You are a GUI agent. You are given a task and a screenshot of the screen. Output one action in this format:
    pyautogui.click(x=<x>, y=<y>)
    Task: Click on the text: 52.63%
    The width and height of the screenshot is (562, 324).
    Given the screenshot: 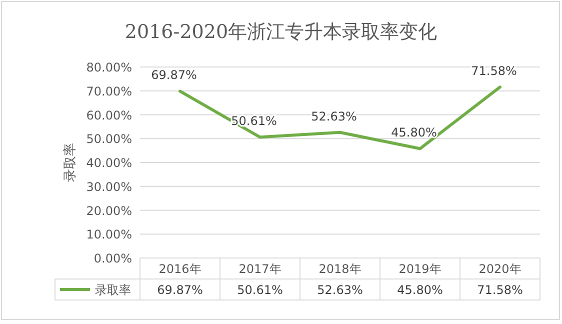 What is the action you would take?
    pyautogui.click(x=334, y=116)
    